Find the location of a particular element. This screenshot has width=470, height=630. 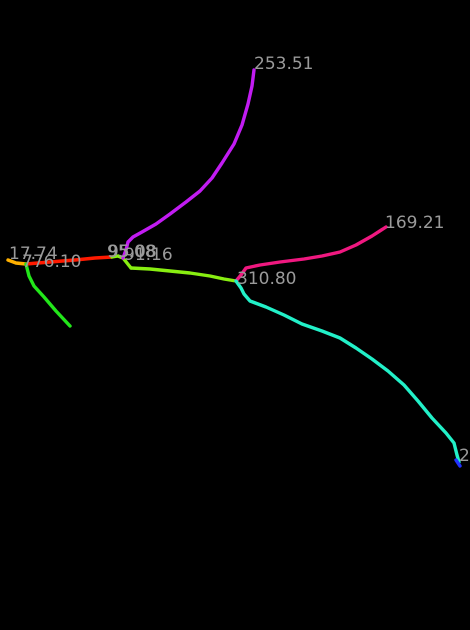

label-lime-right: 91.16 is located at coordinates (148, 255).